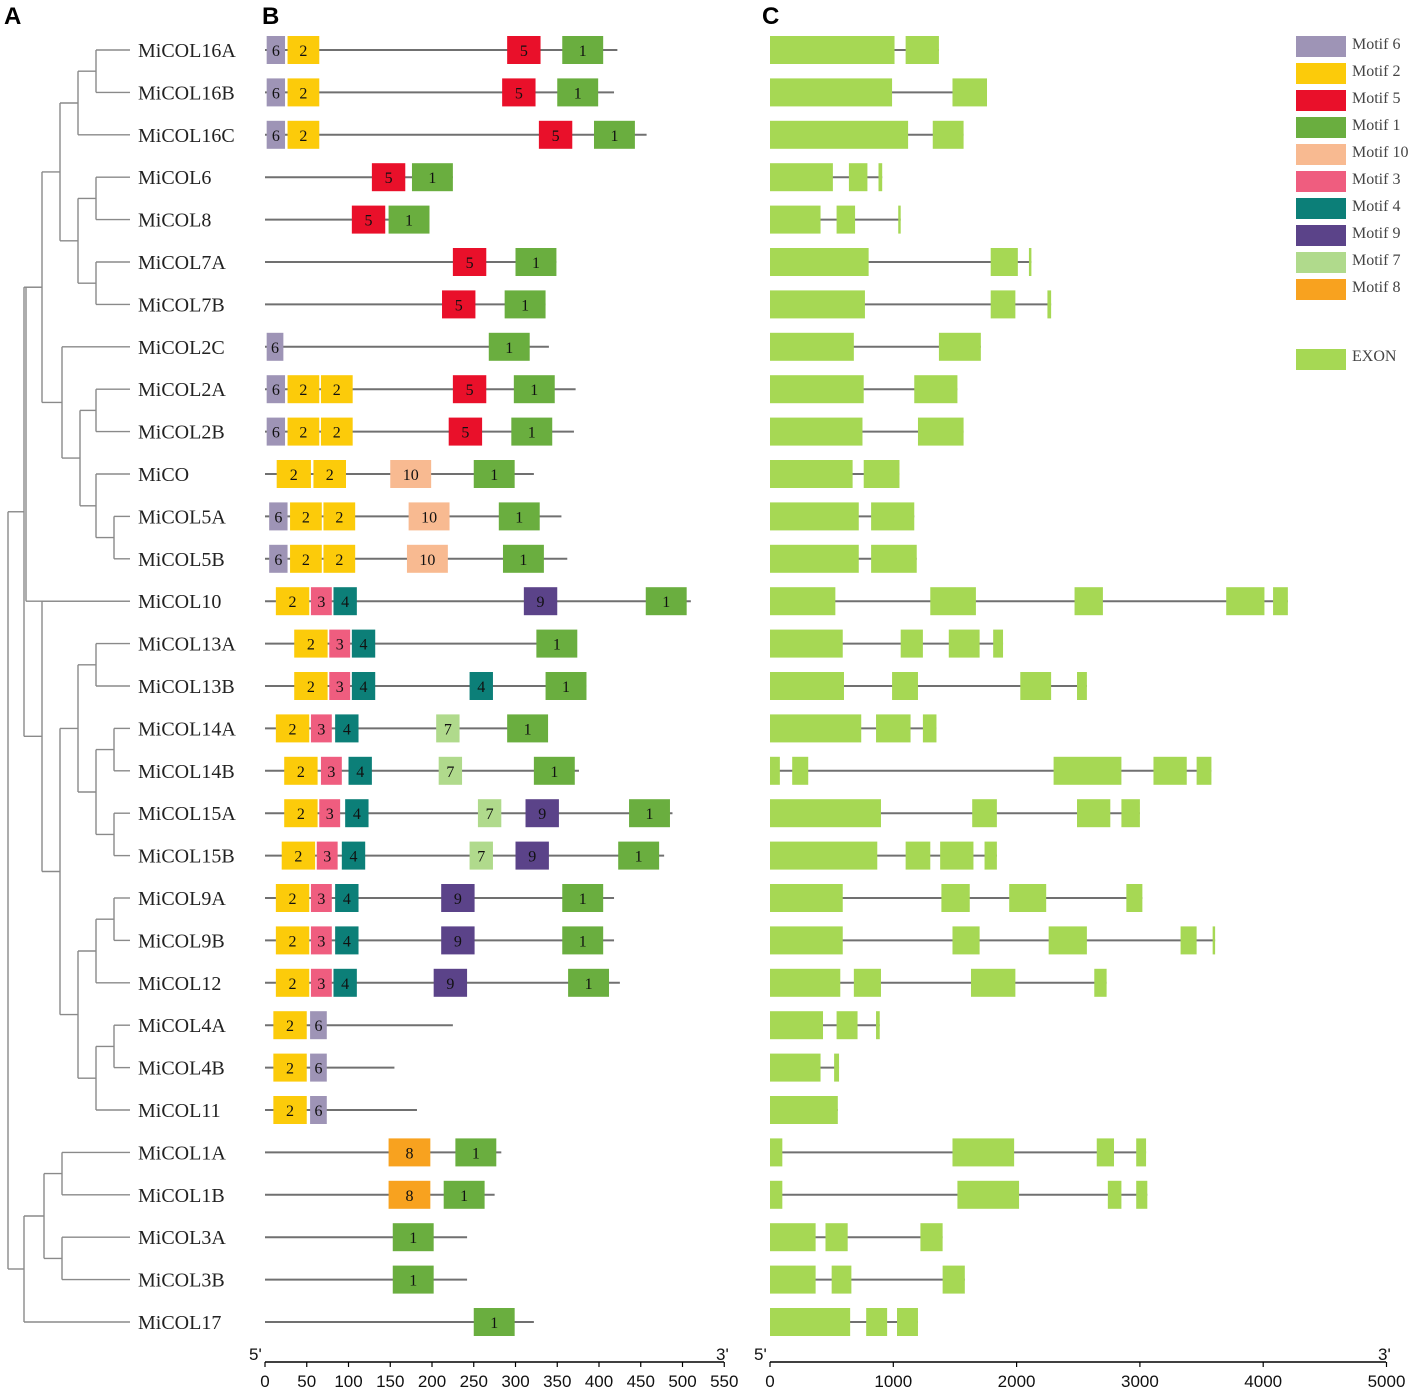 The image size is (1417, 1395). I want to click on legend-label: Motif 9, so click(1376, 233).